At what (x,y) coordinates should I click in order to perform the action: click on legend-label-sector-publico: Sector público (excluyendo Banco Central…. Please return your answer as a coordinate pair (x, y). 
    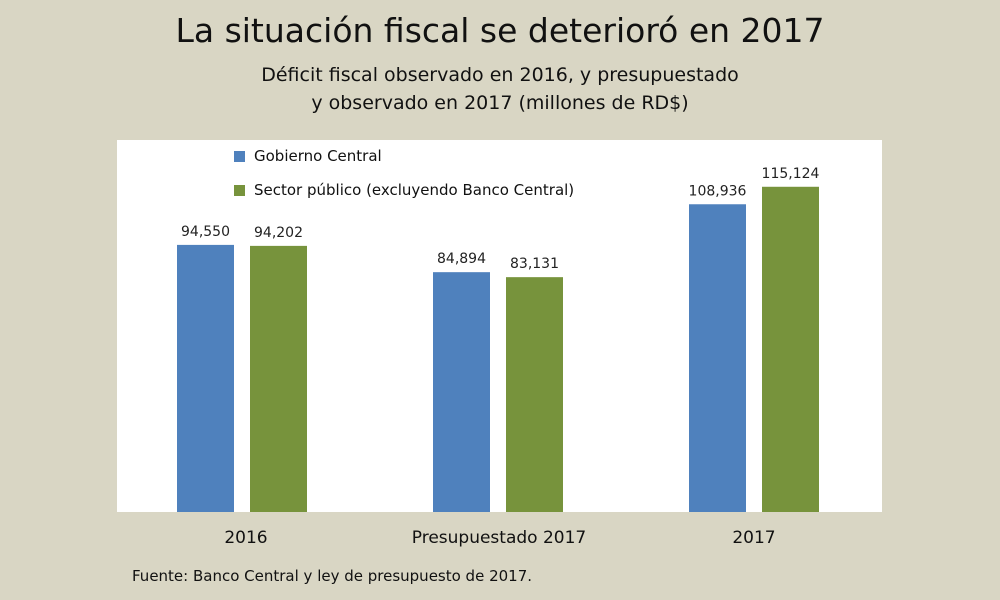
    Looking at the image, I should click on (414, 190).